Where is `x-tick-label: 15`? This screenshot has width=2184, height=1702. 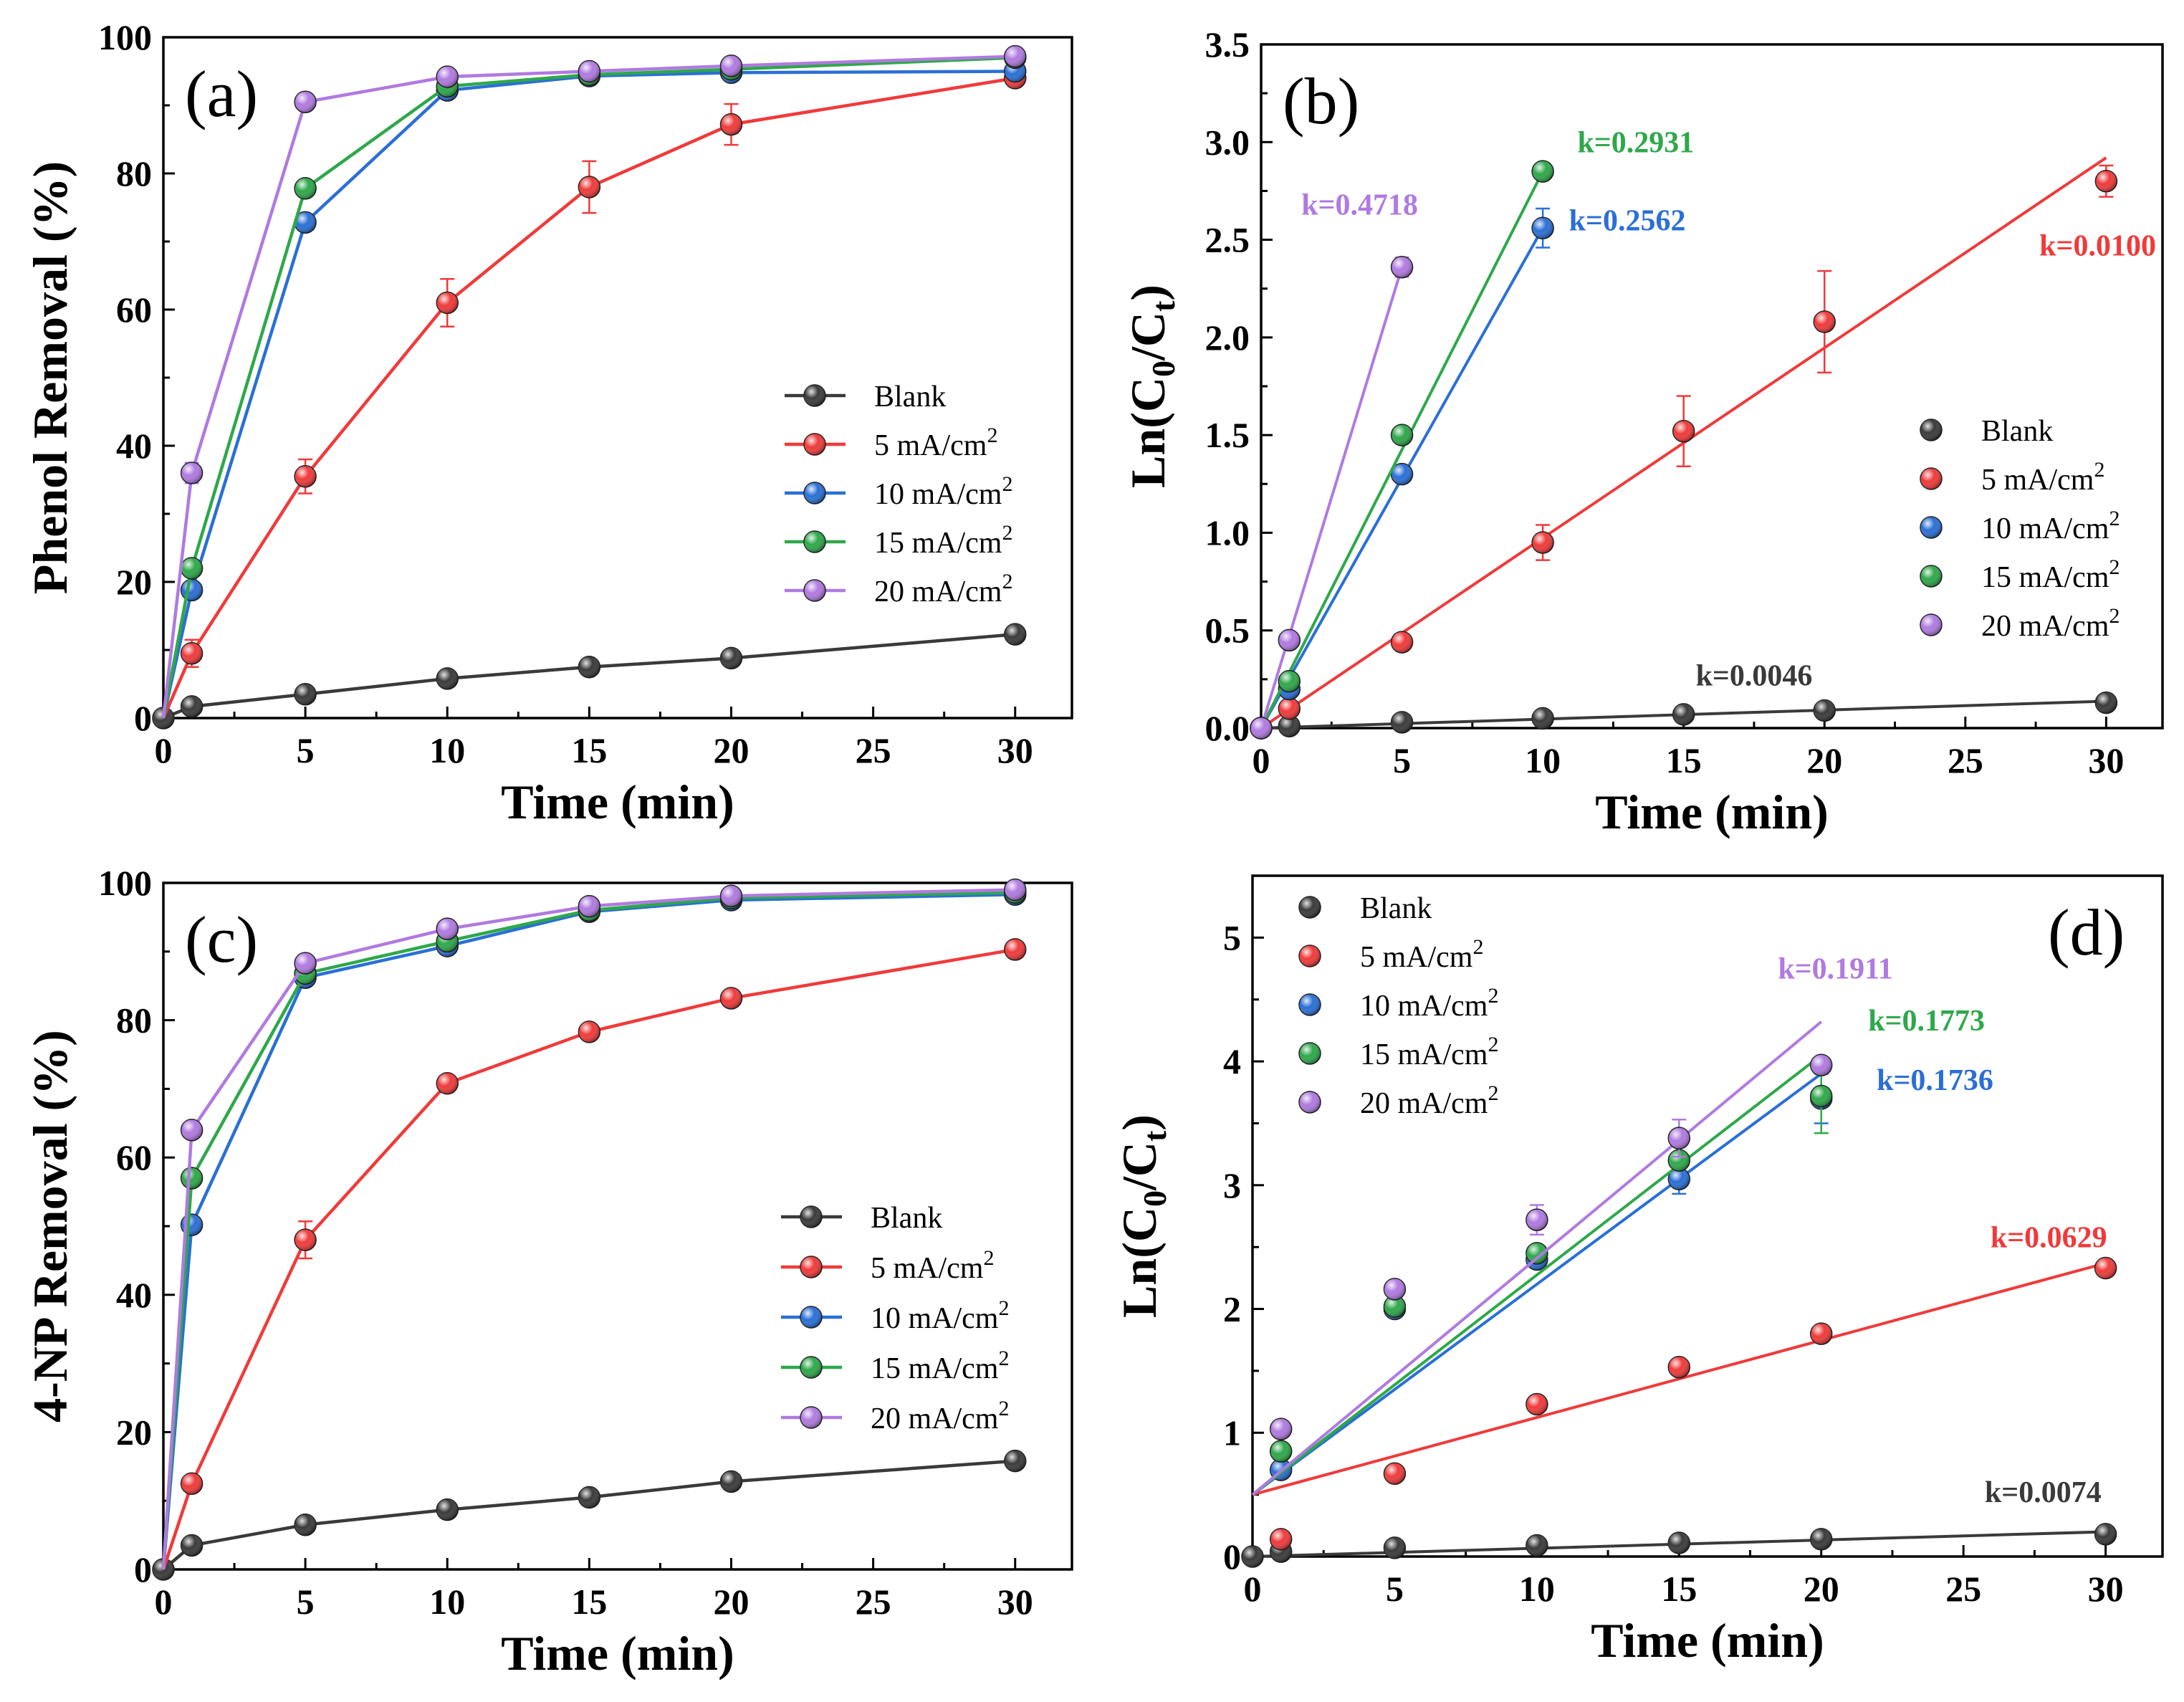 x-tick-label: 15 is located at coordinates (1684, 760).